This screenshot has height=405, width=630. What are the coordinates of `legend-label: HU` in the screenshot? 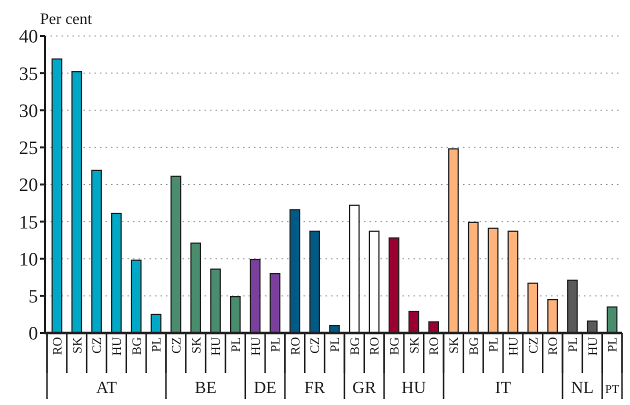 It's located at (414, 387).